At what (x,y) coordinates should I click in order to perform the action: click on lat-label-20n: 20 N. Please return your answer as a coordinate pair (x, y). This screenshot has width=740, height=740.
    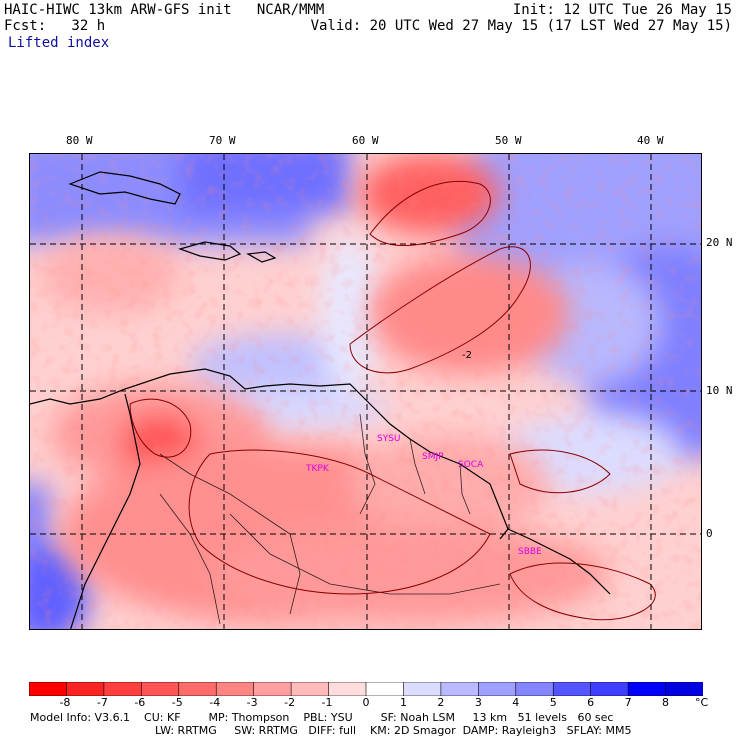
    Looking at the image, I should click on (719, 242).